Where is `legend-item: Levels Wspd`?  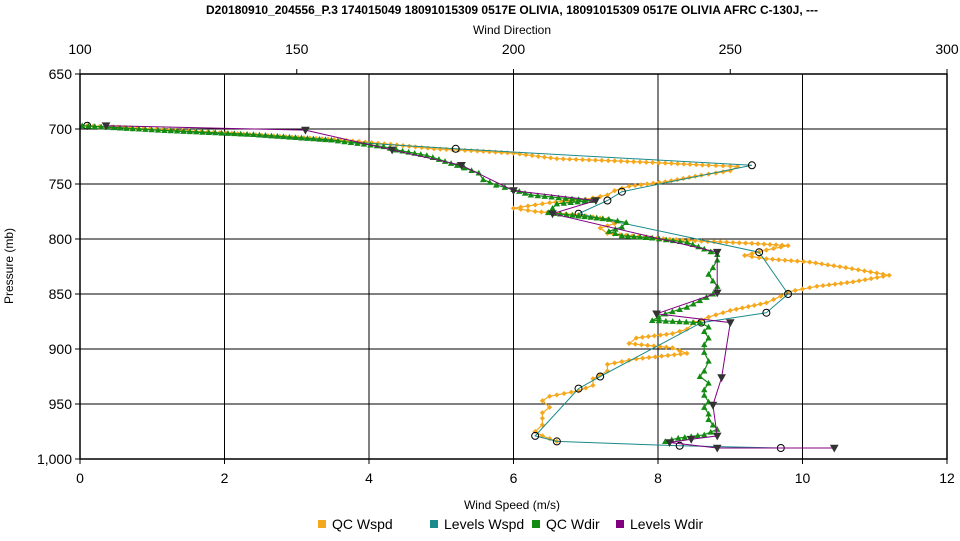 legend-item: Levels Wspd is located at coordinates (477, 524).